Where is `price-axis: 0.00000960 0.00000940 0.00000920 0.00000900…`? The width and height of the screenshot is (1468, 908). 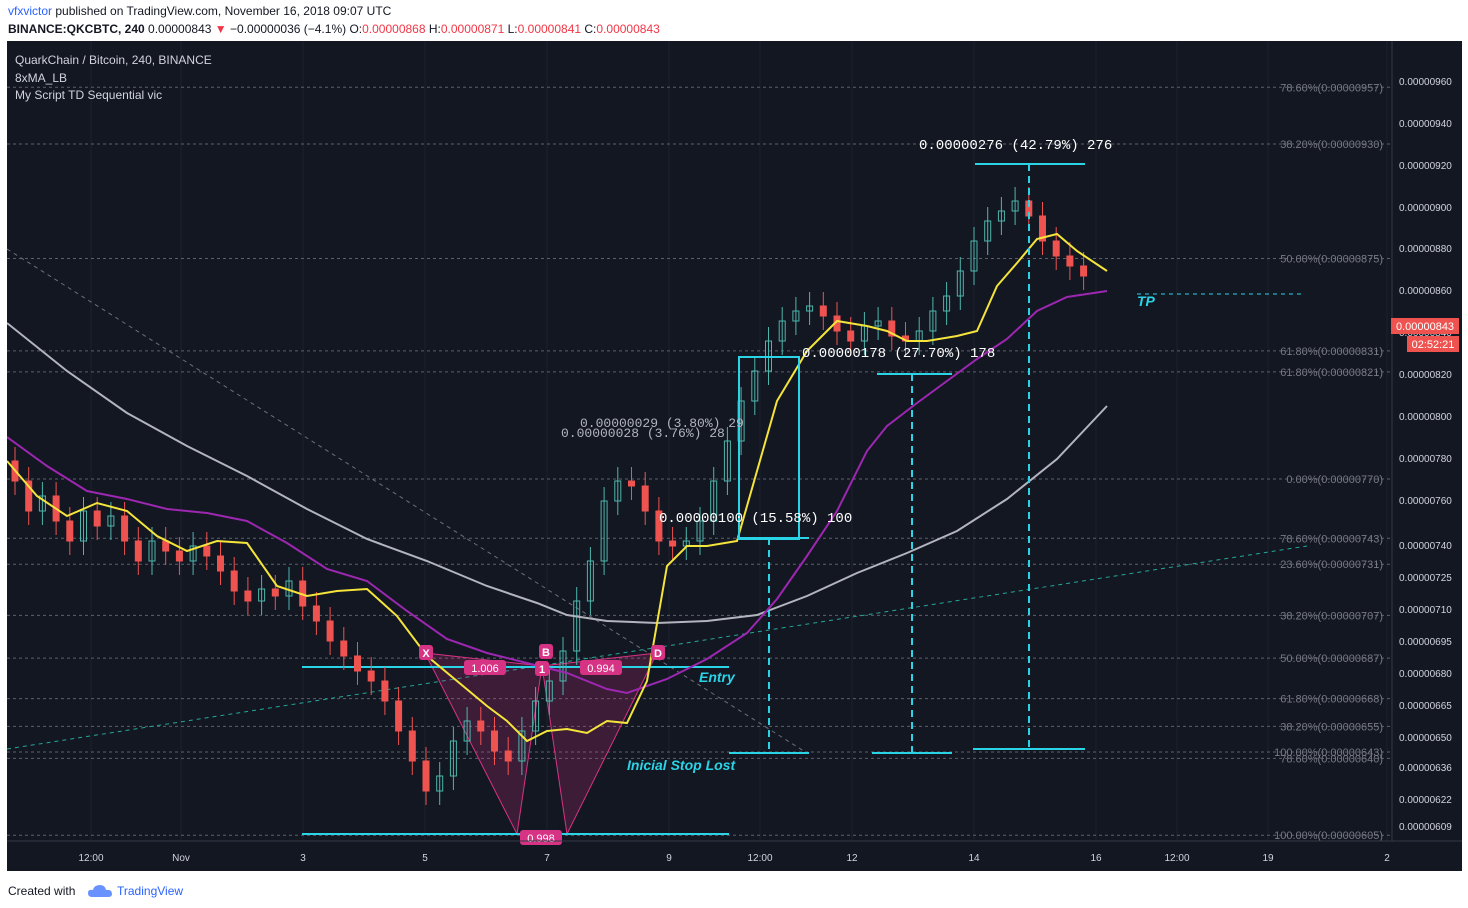
price-axis: 0.00000960 0.00000940 0.00000920 0.00000900… is located at coordinates (1426, 456).